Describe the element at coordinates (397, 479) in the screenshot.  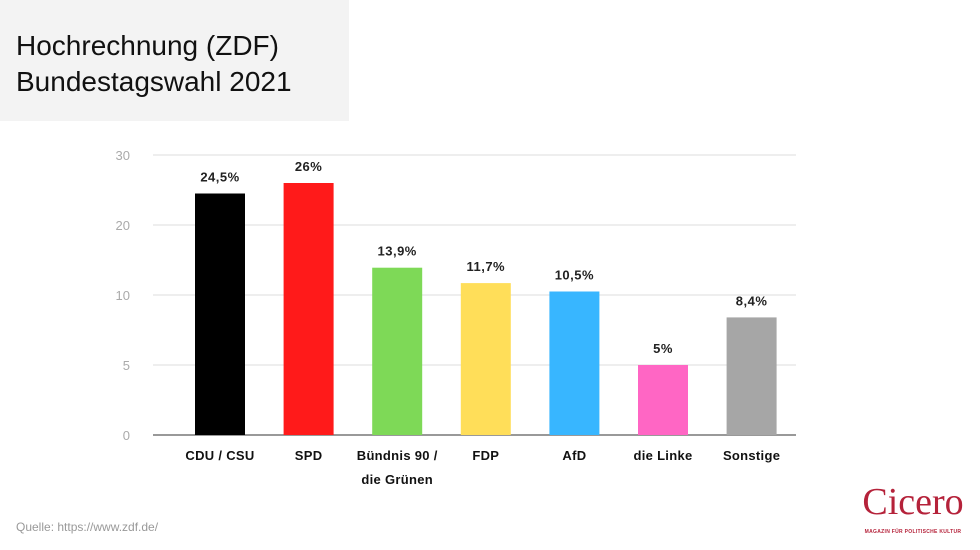
I see `x-tick-label: die Grünen` at that location.